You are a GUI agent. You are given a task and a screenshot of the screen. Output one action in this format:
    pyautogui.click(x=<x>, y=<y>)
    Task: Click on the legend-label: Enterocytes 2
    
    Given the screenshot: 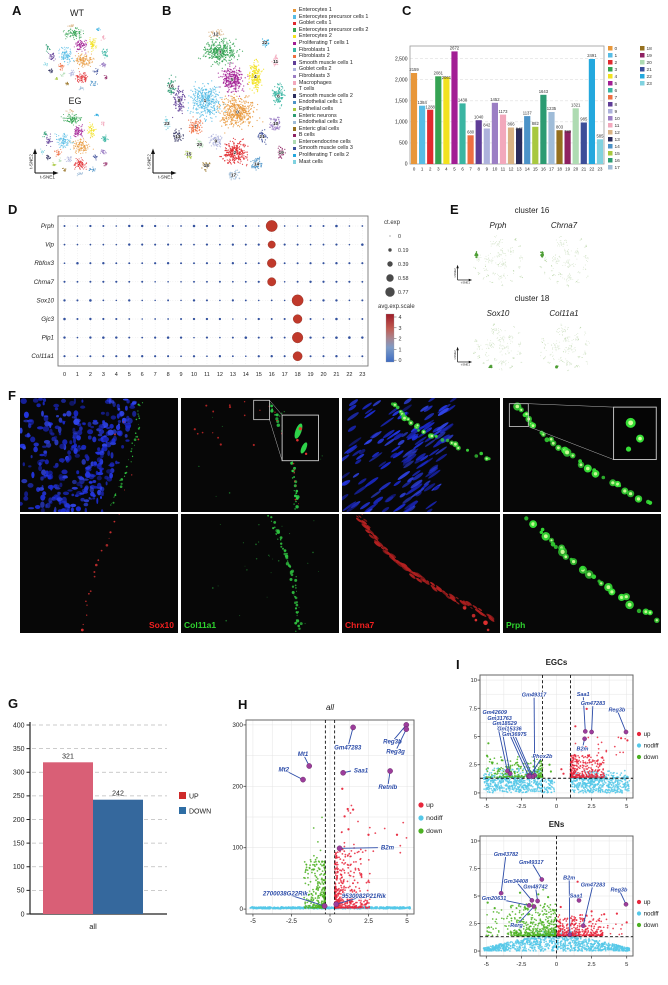 What is the action you would take?
    pyautogui.click(x=315, y=36)
    